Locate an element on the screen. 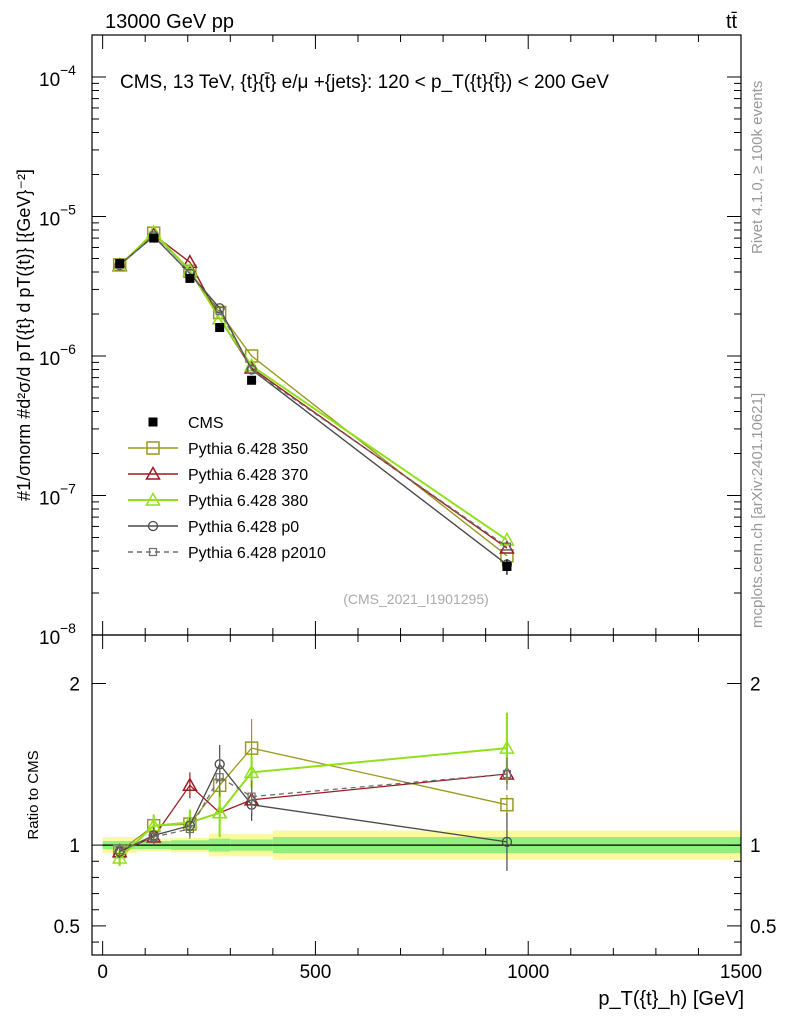 This screenshot has width=786, height=1024. legend-label-p350: Pythia 6.428 350 is located at coordinates (248, 449).